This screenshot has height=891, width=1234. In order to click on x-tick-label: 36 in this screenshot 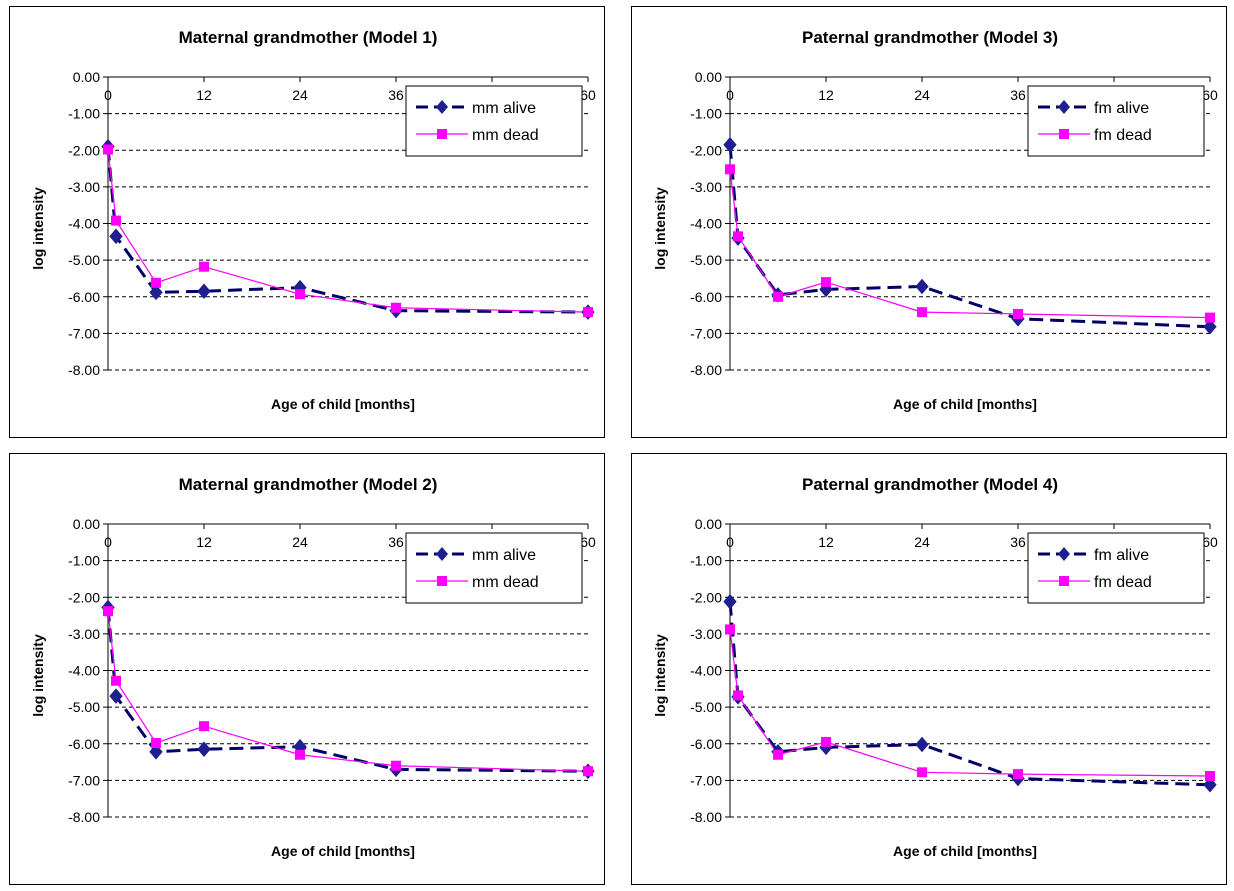, I will do `click(1018, 95)`.